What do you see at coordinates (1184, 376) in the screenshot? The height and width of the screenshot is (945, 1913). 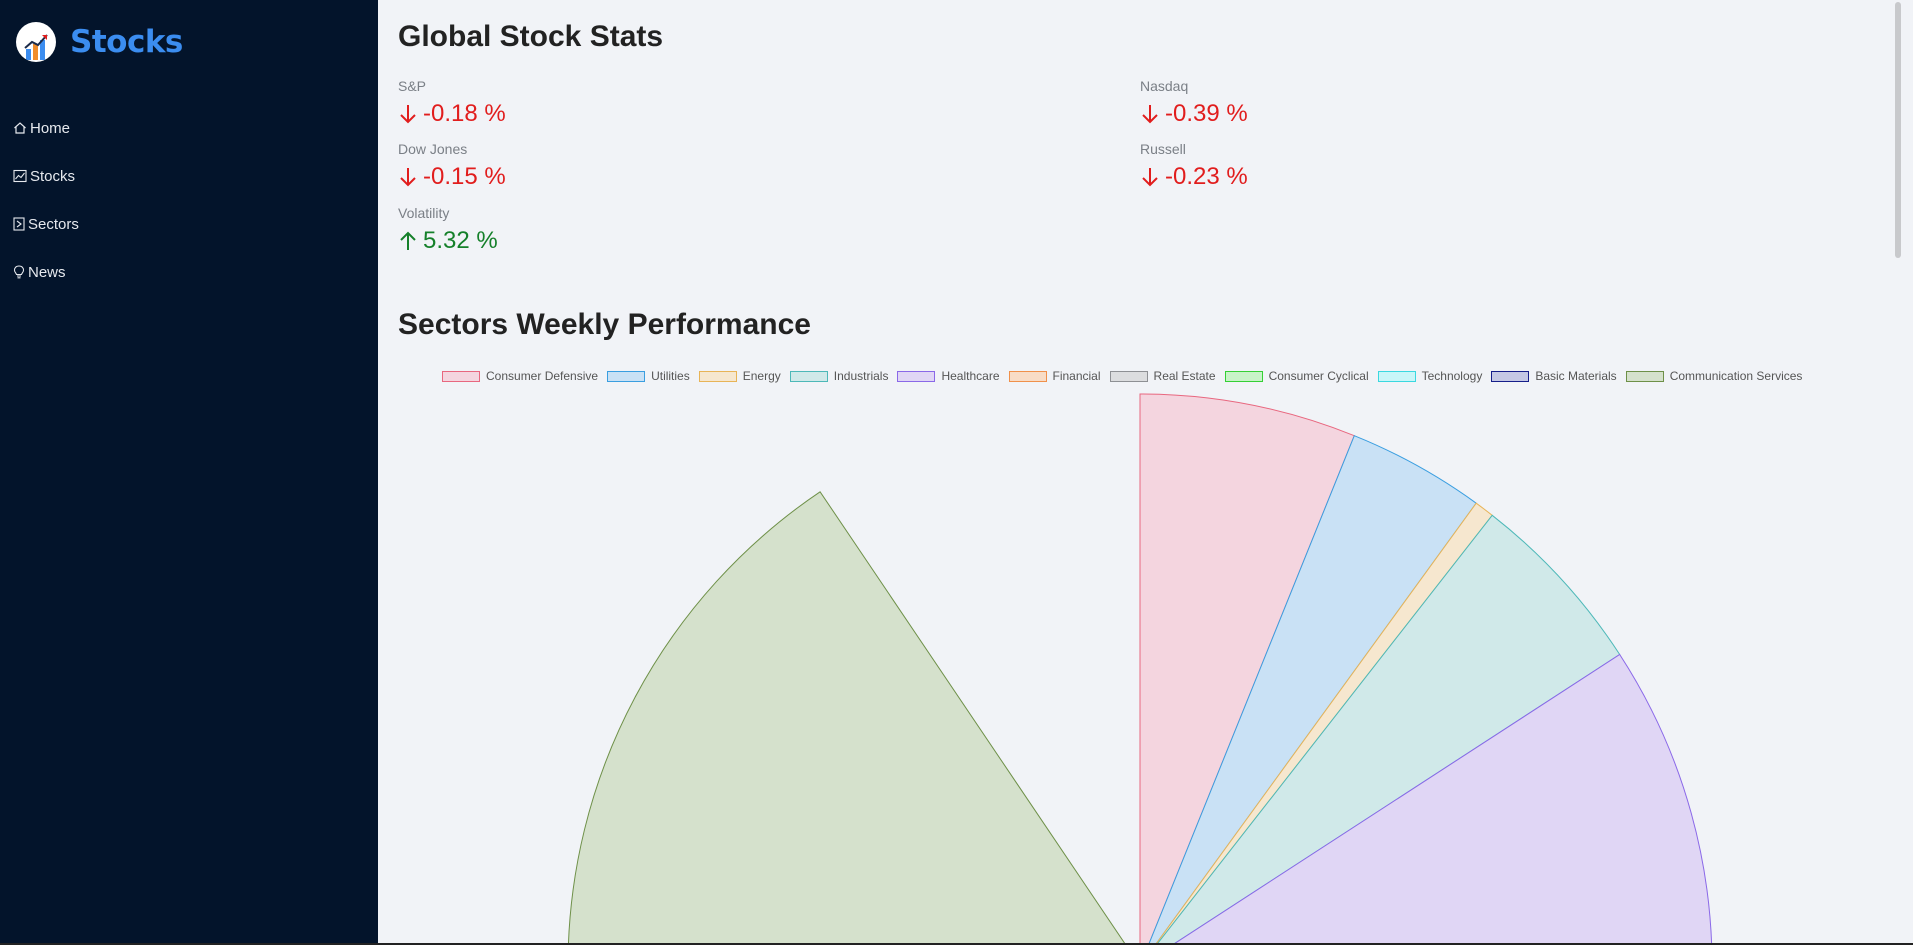 I see `legend-label: Real Estate` at bounding box center [1184, 376].